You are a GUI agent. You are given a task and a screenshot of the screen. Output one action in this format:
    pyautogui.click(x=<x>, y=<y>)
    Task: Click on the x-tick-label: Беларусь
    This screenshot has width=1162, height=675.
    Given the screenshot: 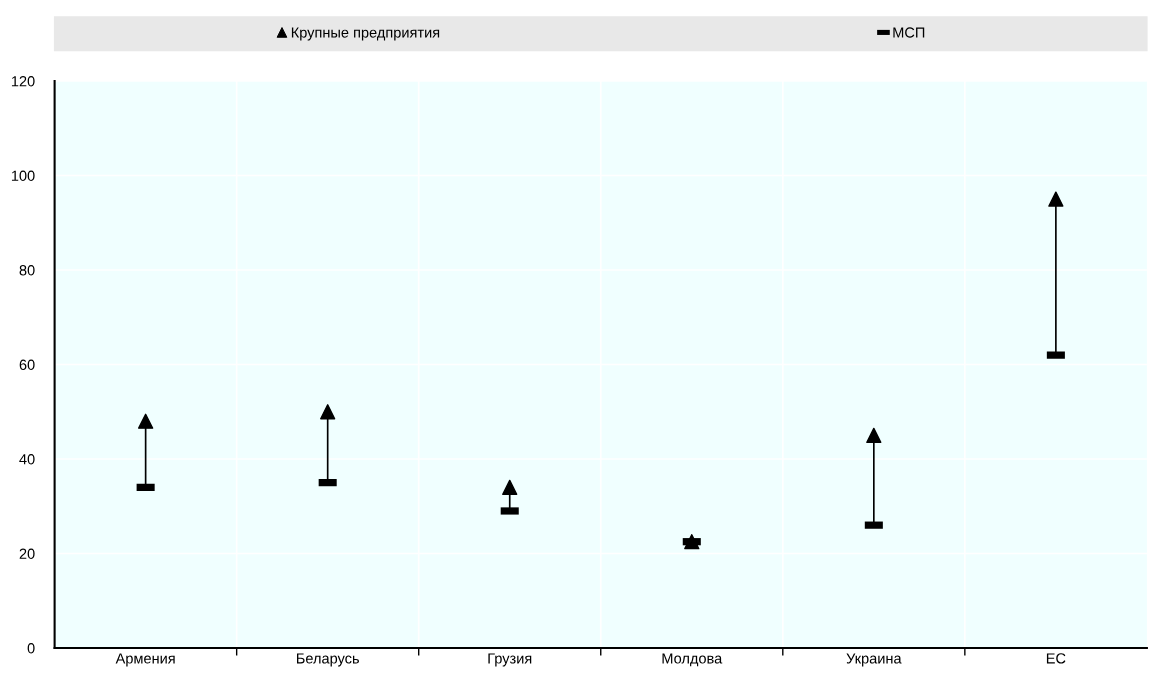 What is the action you would take?
    pyautogui.click(x=328, y=660)
    